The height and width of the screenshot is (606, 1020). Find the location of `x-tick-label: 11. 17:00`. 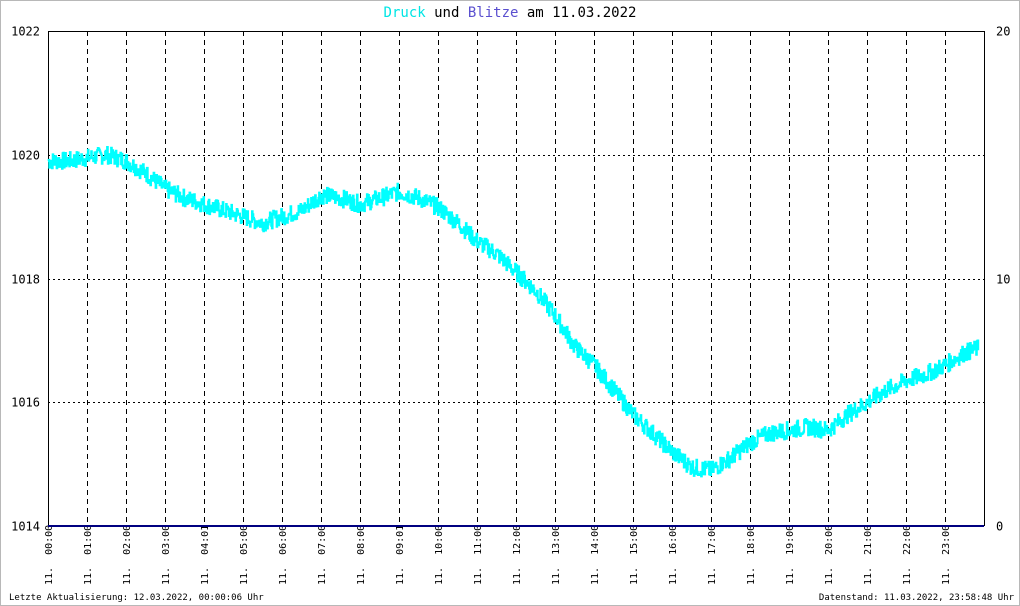

x-tick-label: 11. 17:00 is located at coordinates (712, 555).